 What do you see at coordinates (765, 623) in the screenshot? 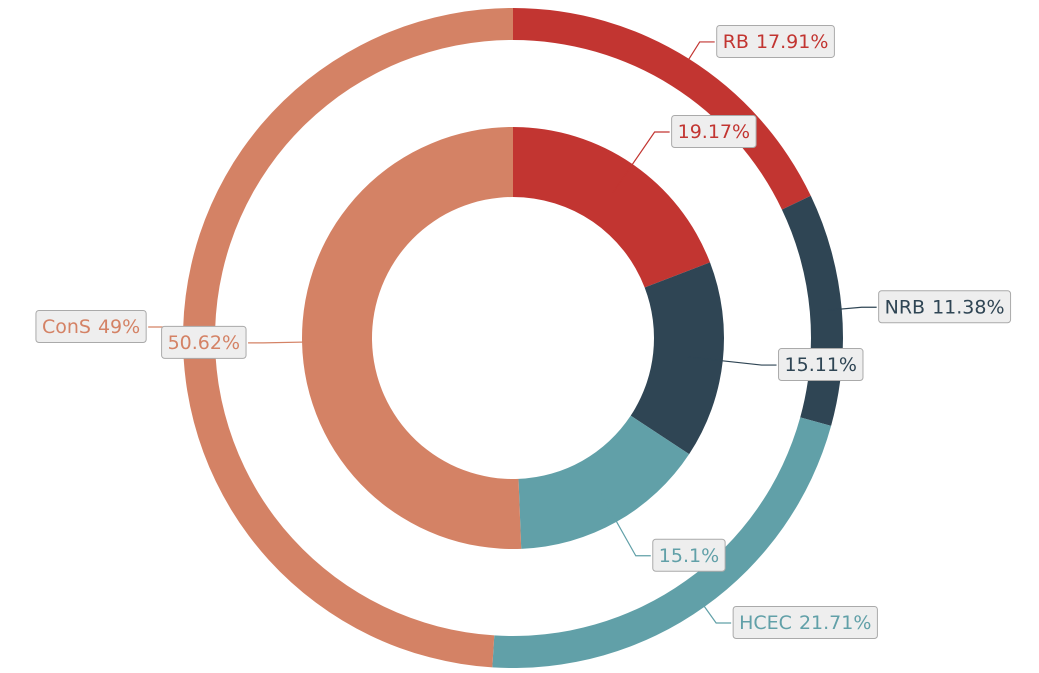
I see `category-label: HCEC` at bounding box center [765, 623].